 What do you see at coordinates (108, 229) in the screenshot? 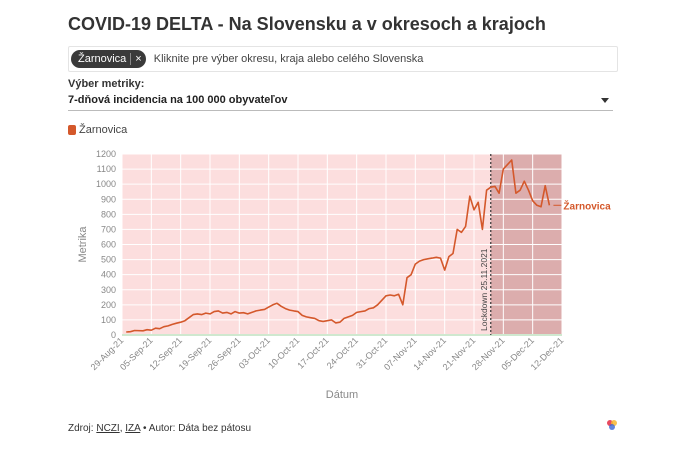
I see `y-tick-label: 700` at bounding box center [108, 229].